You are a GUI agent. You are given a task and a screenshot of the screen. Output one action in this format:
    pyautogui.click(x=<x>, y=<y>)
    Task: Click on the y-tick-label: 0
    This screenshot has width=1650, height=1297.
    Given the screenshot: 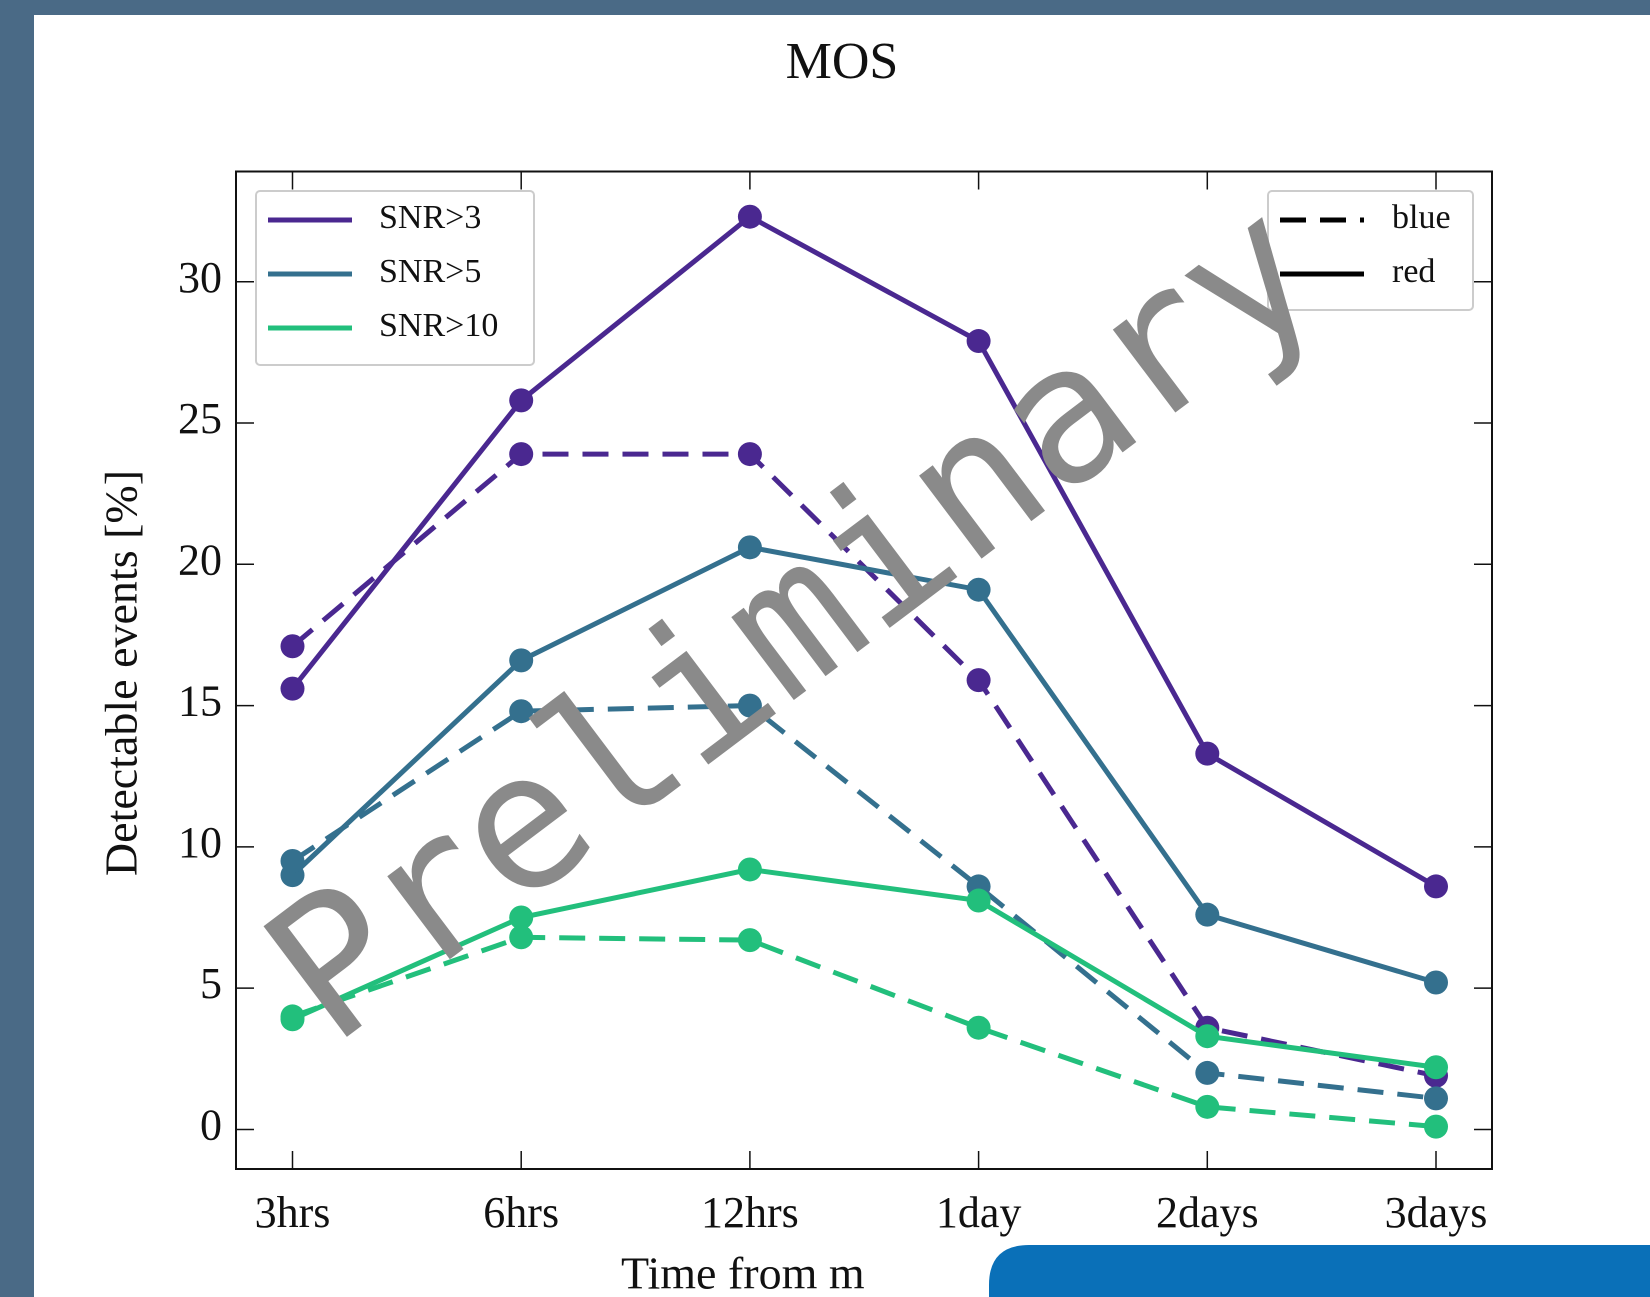 What is the action you would take?
    pyautogui.click(x=211, y=1125)
    